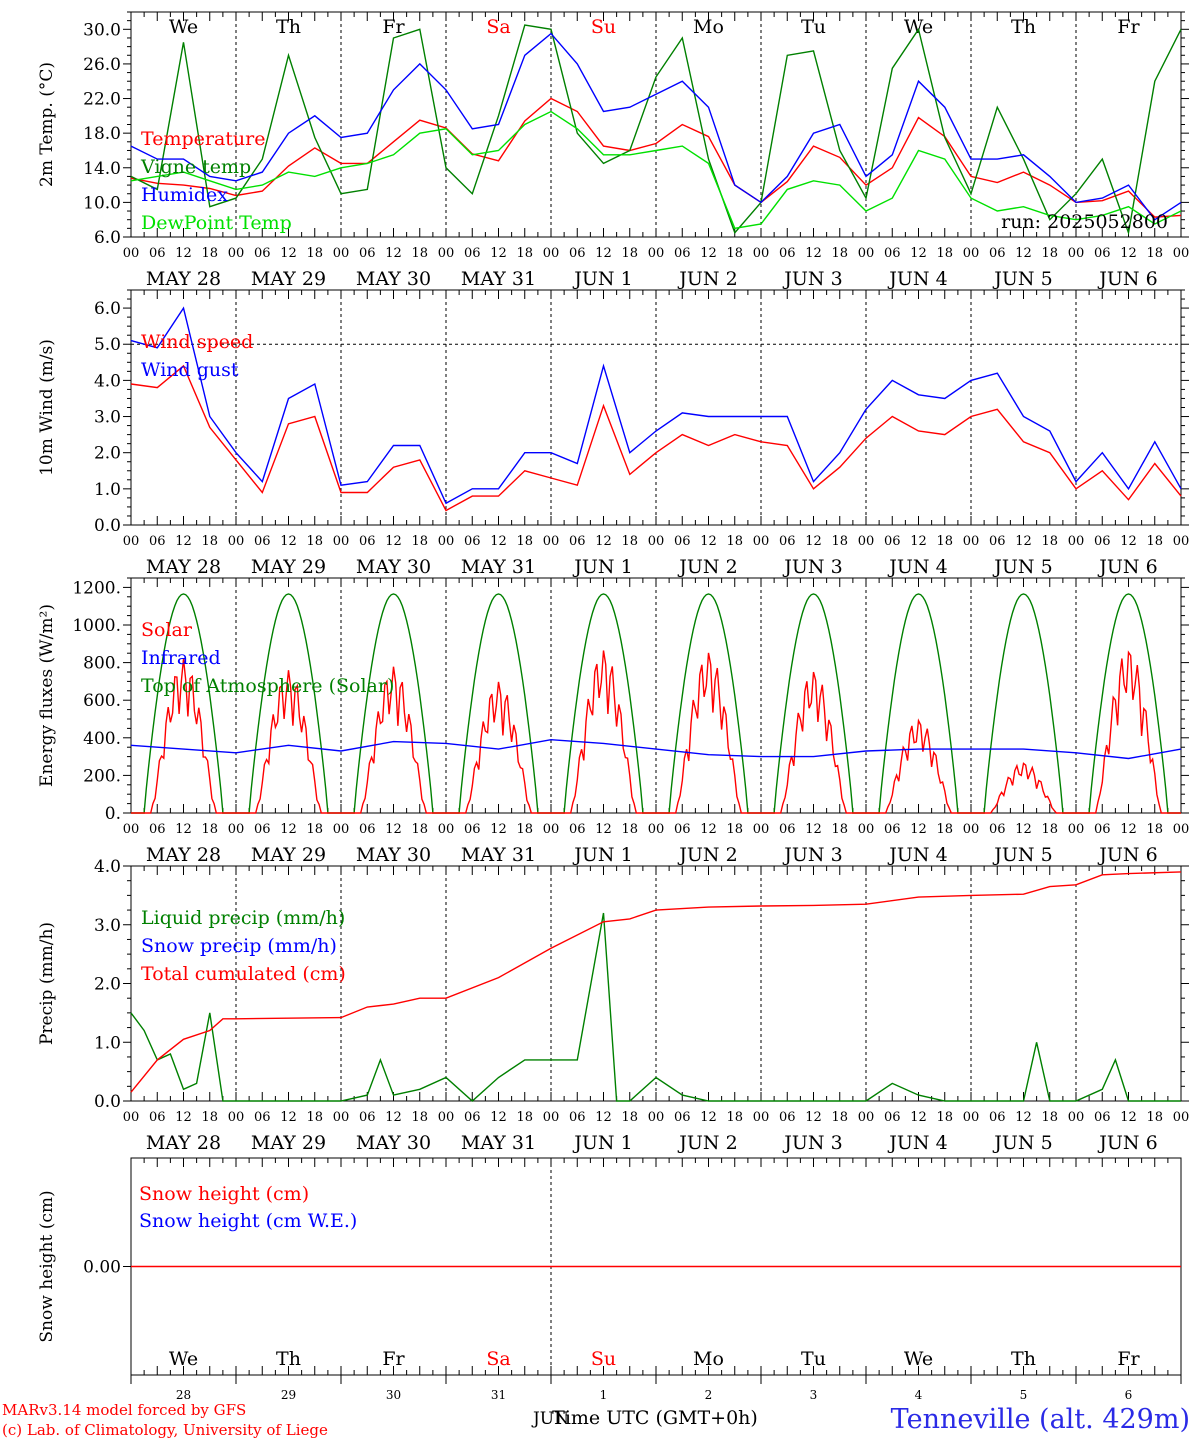 The width and height of the screenshot is (1194, 1440). I want to click on y-tick-label: 0., so click(113, 814).